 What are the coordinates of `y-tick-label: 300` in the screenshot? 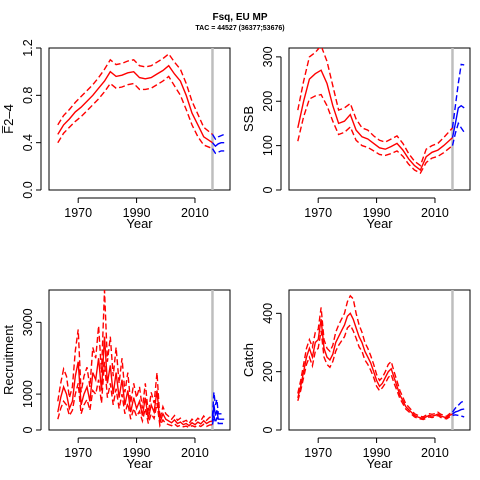 It's located at (268, 56).